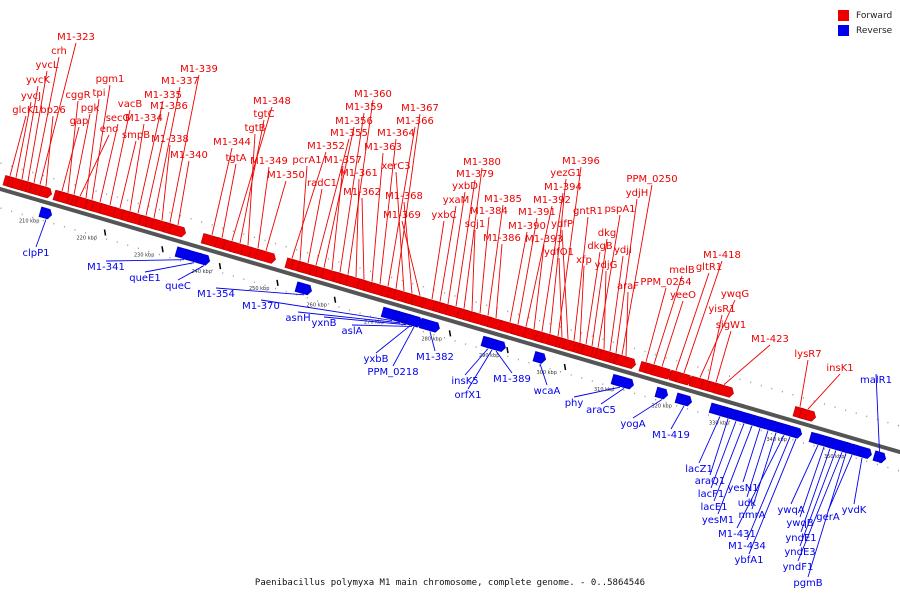 The height and width of the screenshot is (600, 900). What do you see at coordinates (136, 135) in the screenshot?
I see `forward-label-smpb: smpB` at bounding box center [136, 135].